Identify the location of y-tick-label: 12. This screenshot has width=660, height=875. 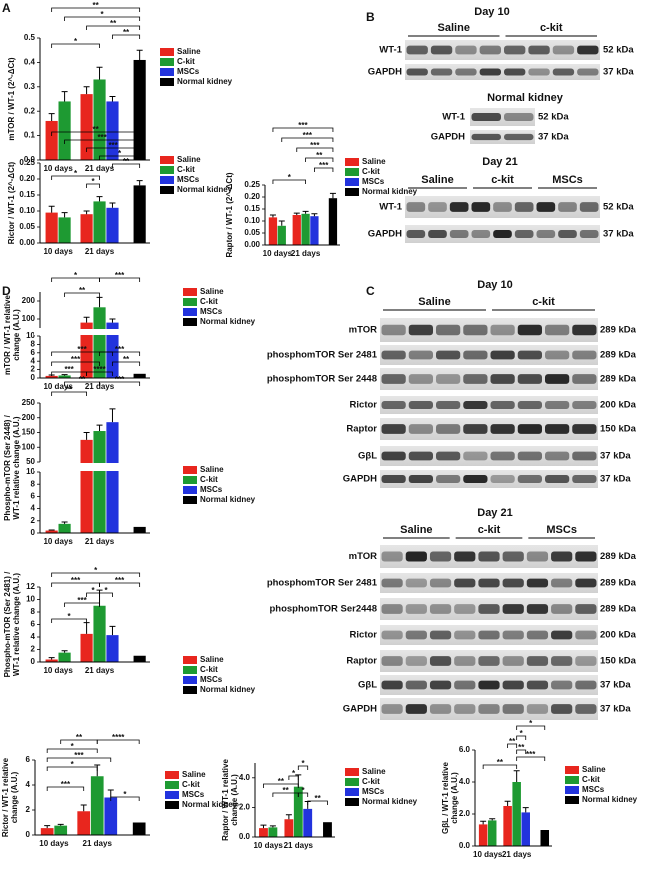
(30, 586).